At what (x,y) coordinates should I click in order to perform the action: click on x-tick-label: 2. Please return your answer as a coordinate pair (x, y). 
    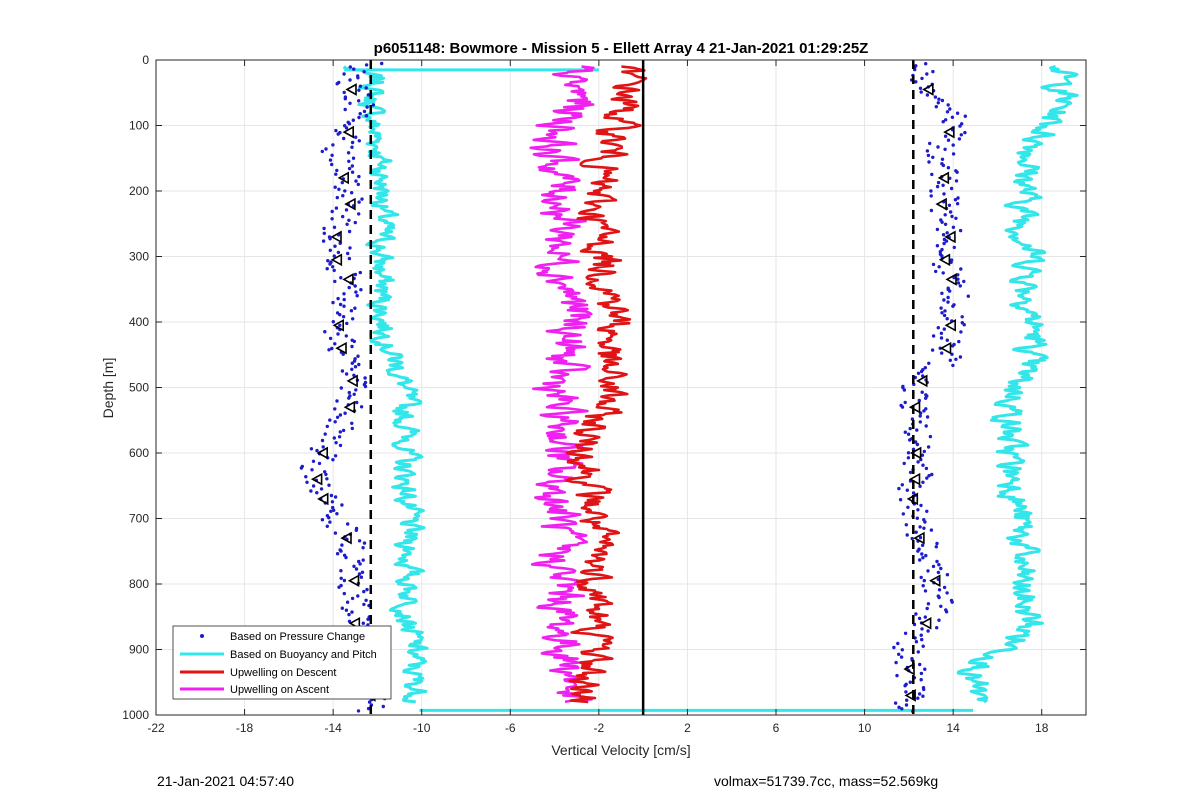
    Looking at the image, I should click on (687, 728).